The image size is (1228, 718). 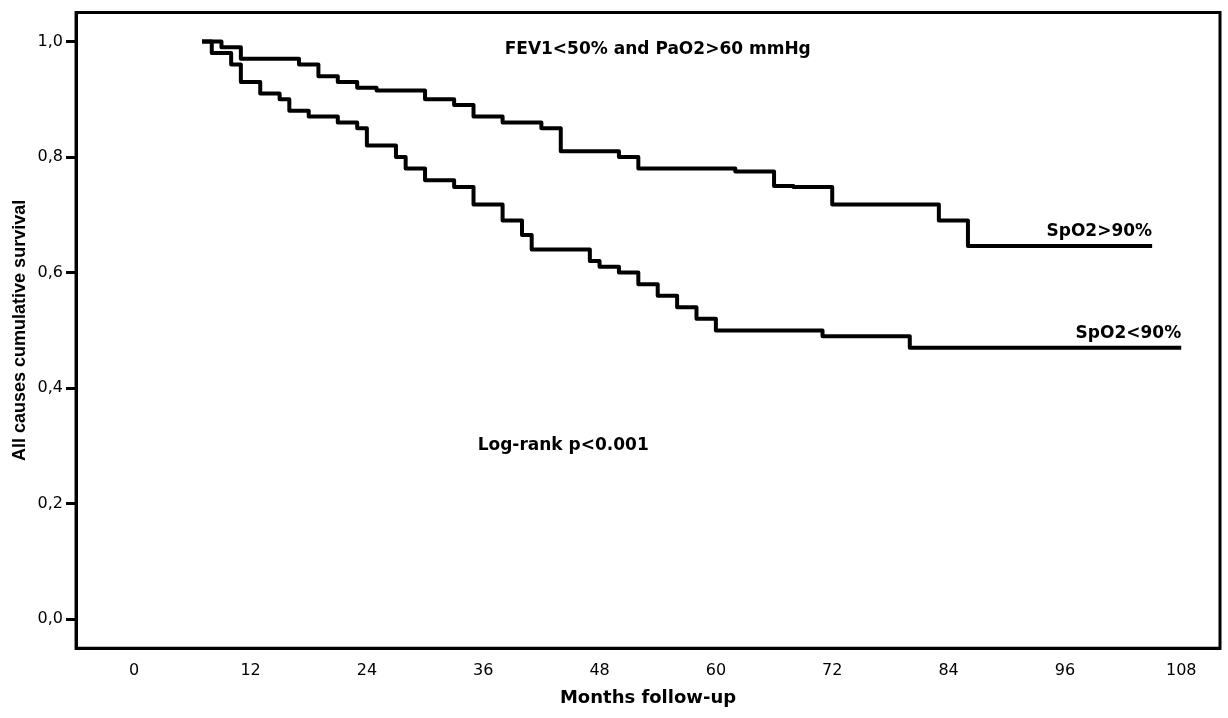 What do you see at coordinates (50, 387) in the screenshot?
I see `y-tick-label: 0,4` at bounding box center [50, 387].